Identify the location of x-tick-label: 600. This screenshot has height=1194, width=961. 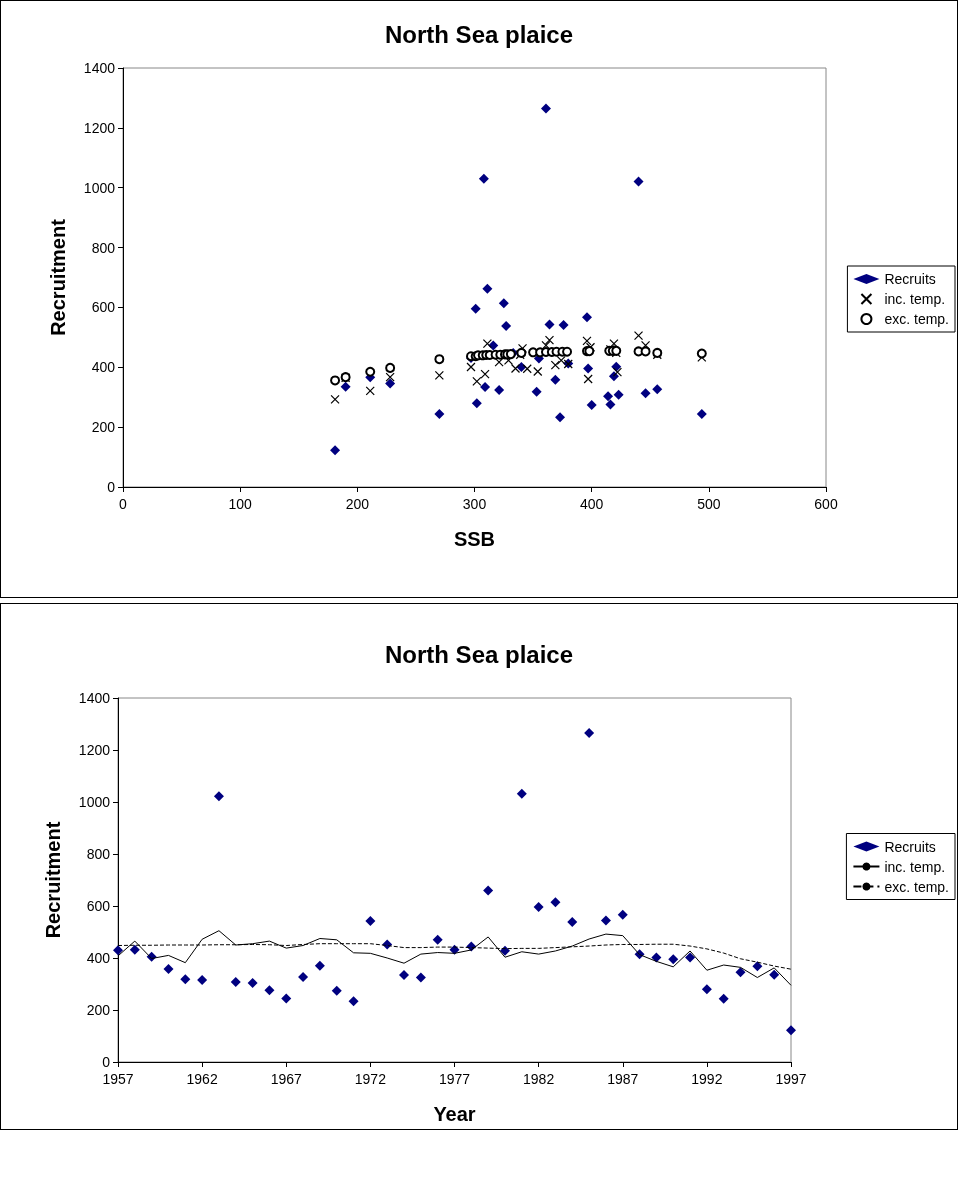
(826, 504).